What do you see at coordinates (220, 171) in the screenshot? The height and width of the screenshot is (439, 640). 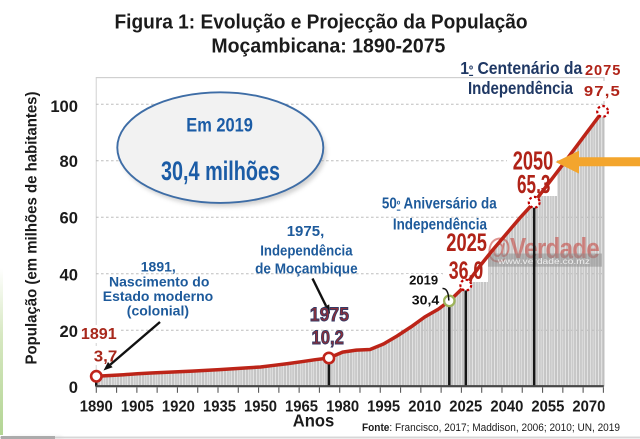 I see `svg-text: 30,4 milhões` at bounding box center [220, 171].